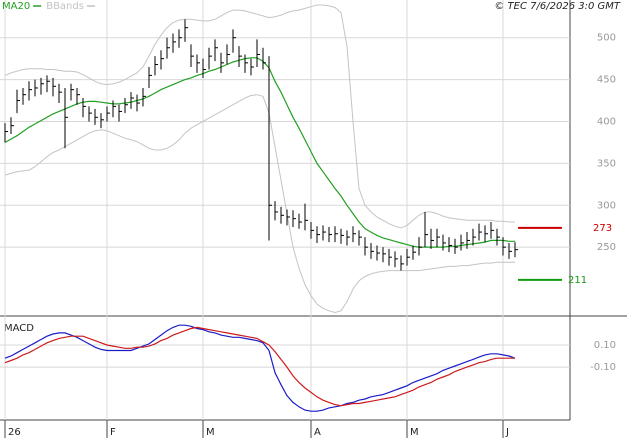 The width and height of the screenshot is (627, 440). I want to click on y-tick-label: -0.10, so click(603, 367).